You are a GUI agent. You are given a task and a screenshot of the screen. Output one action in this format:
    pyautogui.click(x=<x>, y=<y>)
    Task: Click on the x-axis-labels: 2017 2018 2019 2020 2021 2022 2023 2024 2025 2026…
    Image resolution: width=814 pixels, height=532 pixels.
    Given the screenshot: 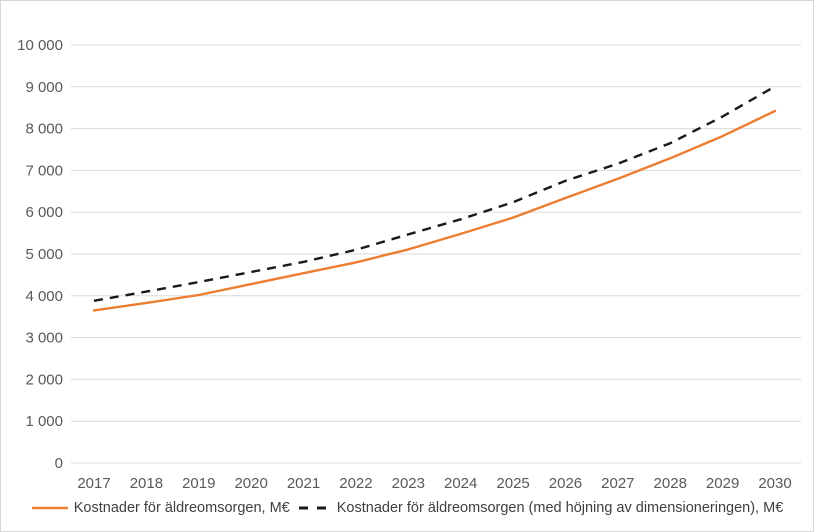 What is the action you would take?
    pyautogui.click(x=434, y=483)
    